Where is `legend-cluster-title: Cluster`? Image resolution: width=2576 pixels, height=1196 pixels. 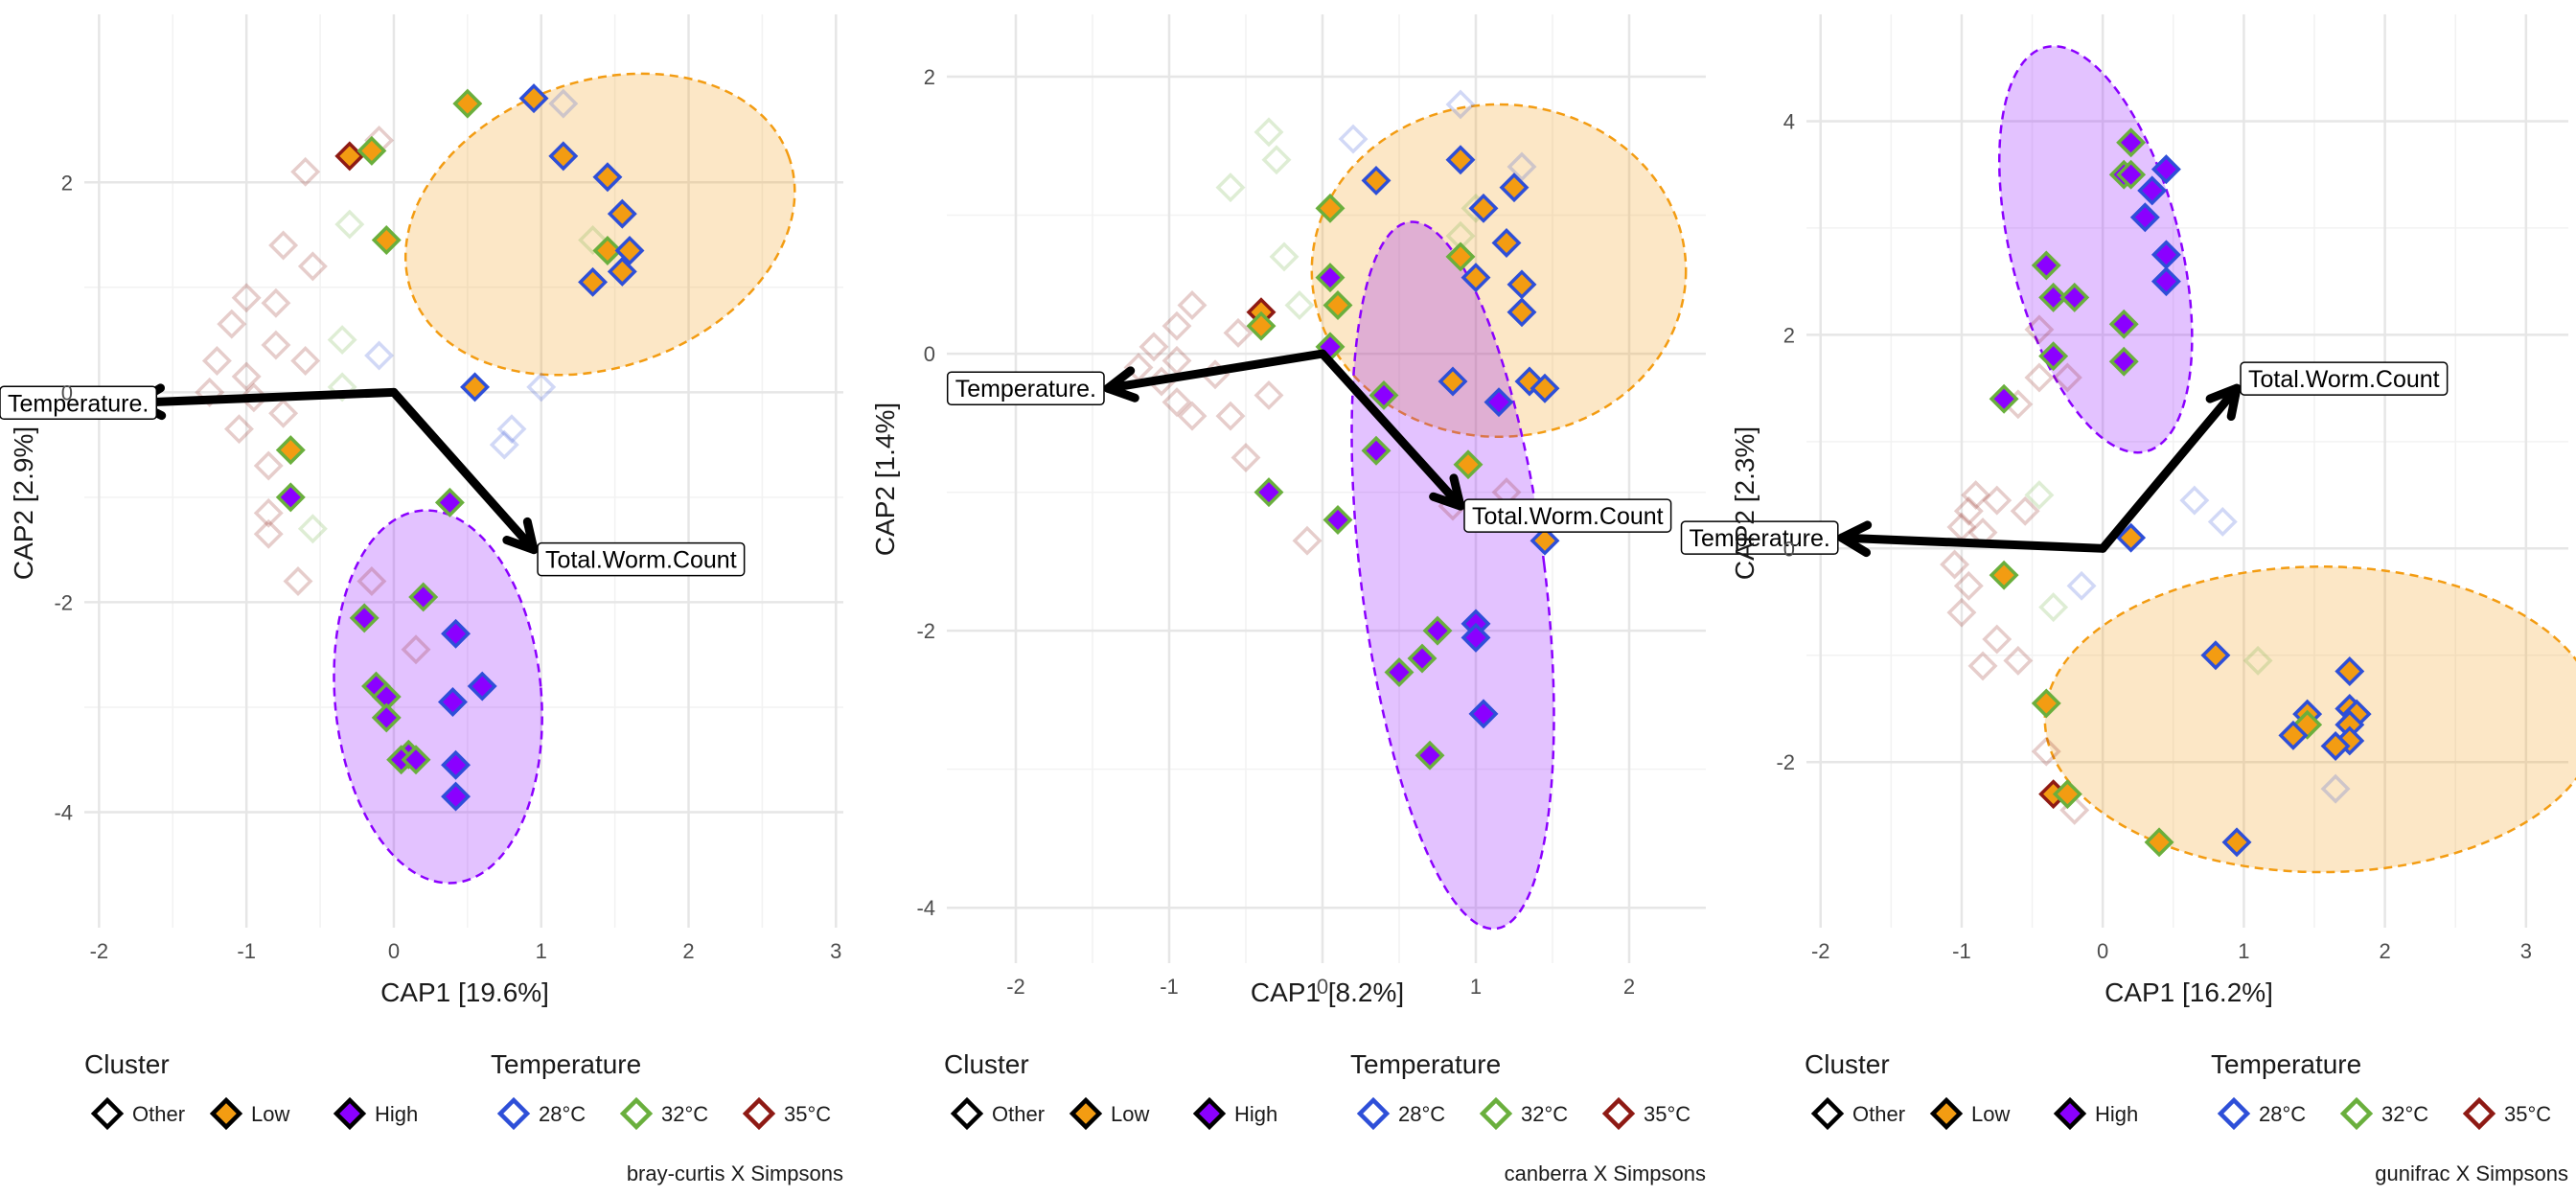
legend-cluster-title: Cluster is located at coordinates (127, 1064).